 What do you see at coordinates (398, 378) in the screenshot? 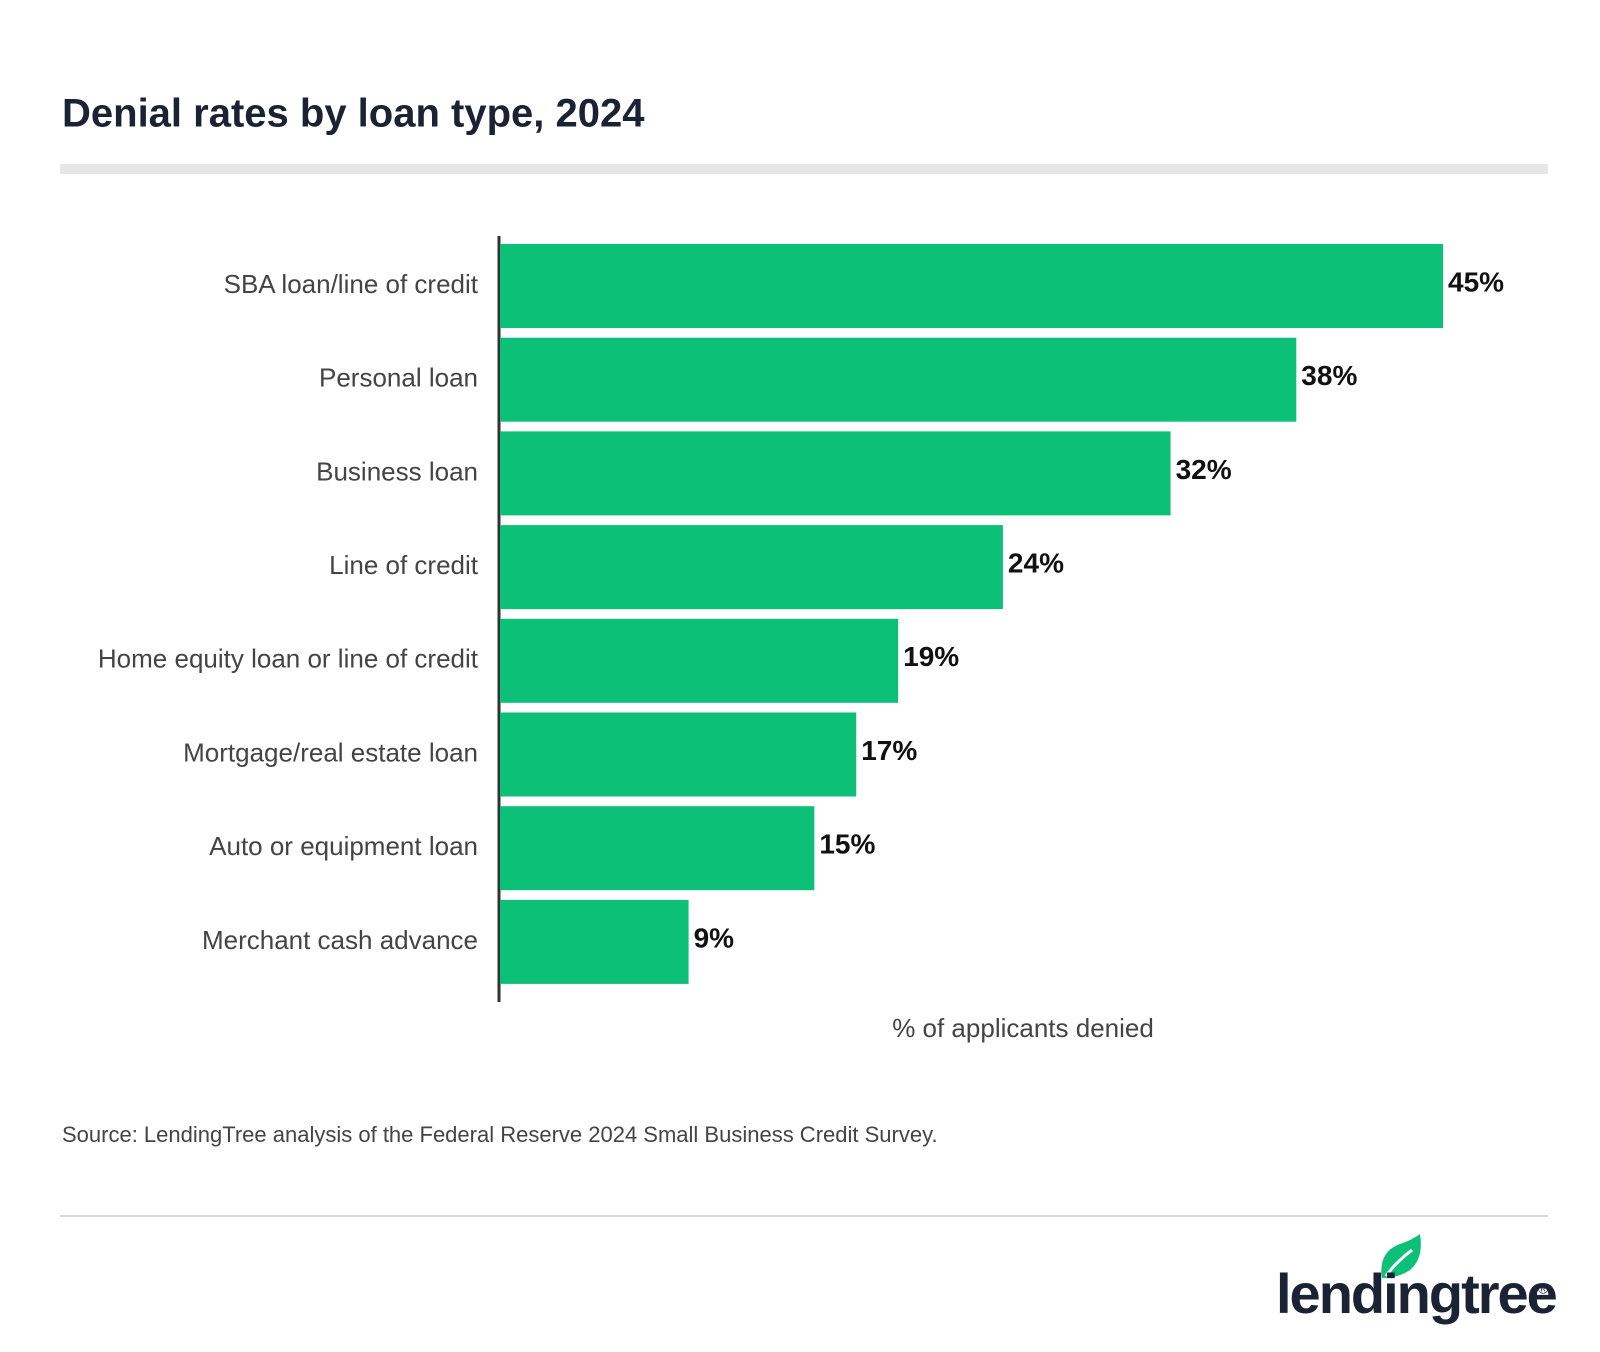
I see `category-label: Personal loan` at bounding box center [398, 378].